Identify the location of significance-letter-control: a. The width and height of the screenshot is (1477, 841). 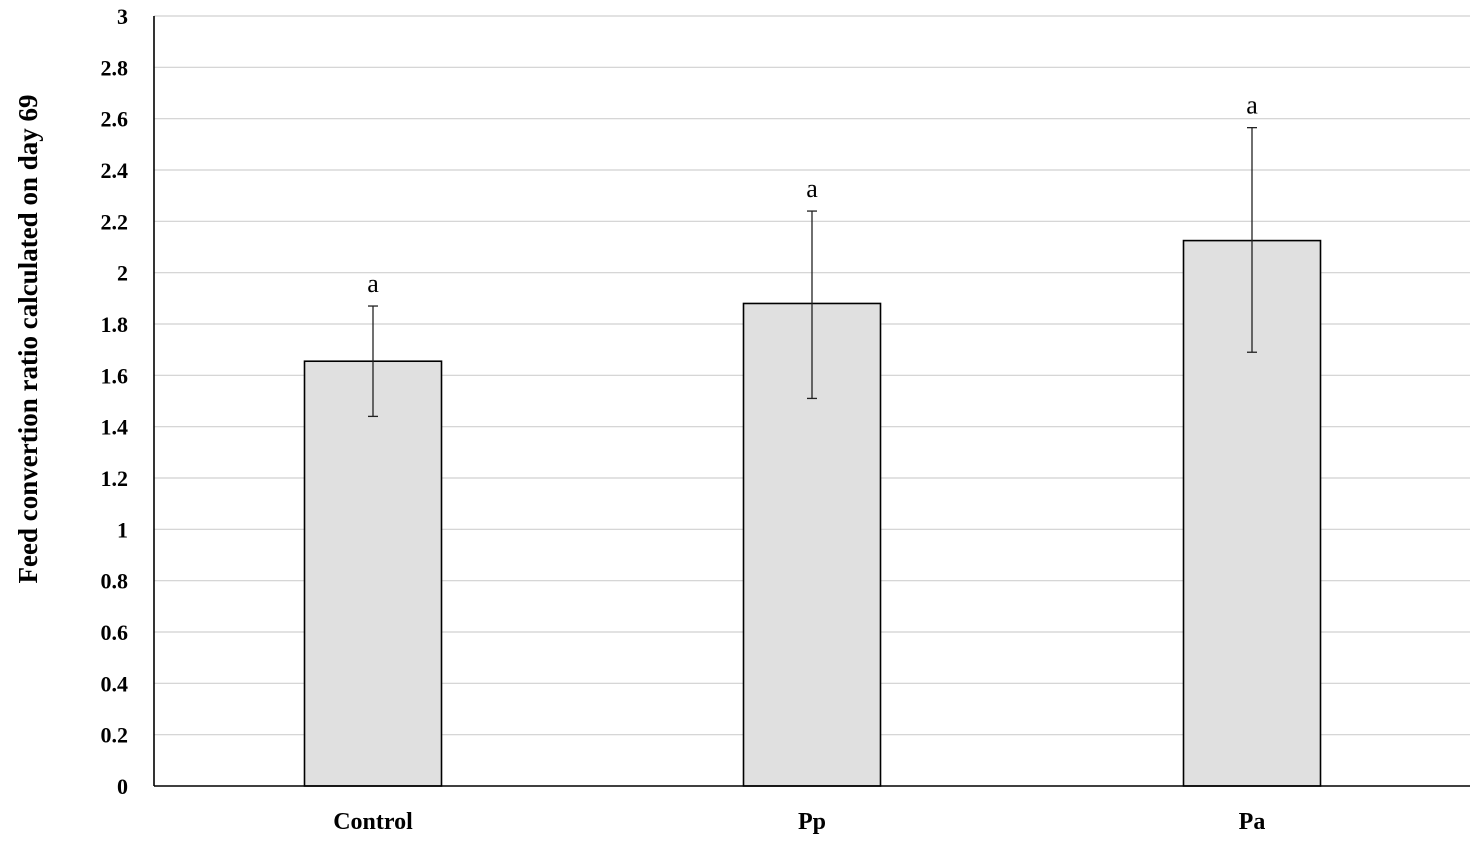
(373, 283).